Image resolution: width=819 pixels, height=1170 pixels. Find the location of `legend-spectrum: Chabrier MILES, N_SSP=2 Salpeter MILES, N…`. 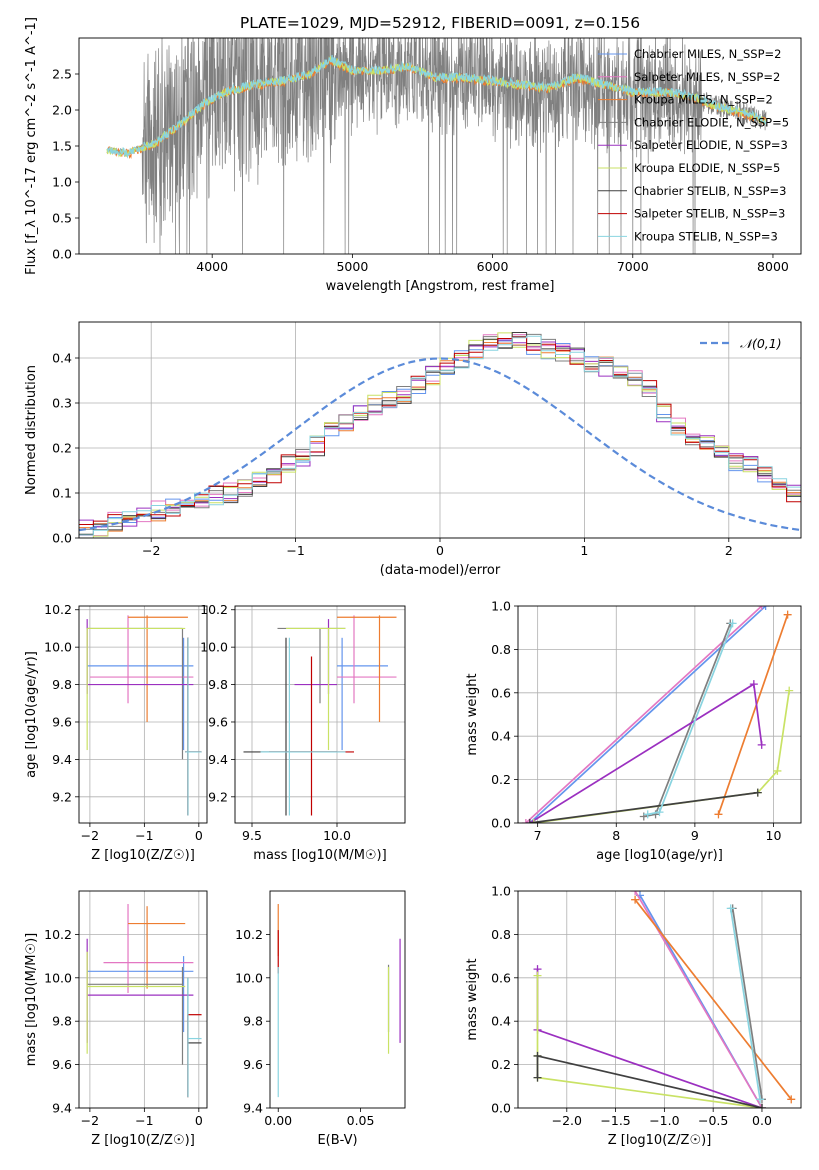

legend-spectrum: Chabrier MILES, N_SSP=2 Salpeter MILES, N… is located at coordinates (693, 145).